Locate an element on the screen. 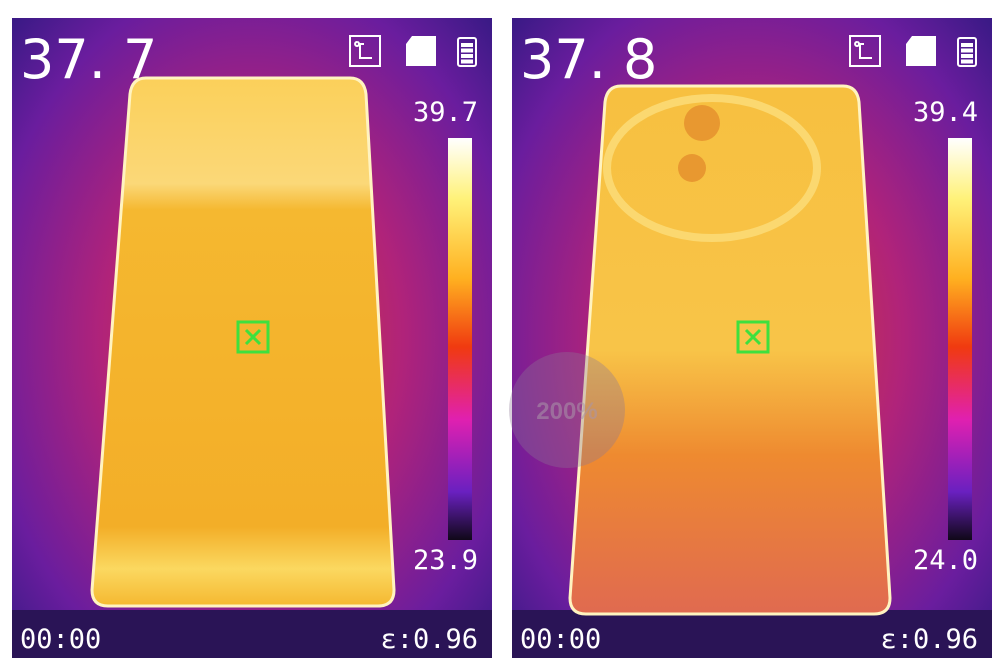 The image size is (1008, 671). center-temperature: 37. 8 is located at coordinates (588, 59).